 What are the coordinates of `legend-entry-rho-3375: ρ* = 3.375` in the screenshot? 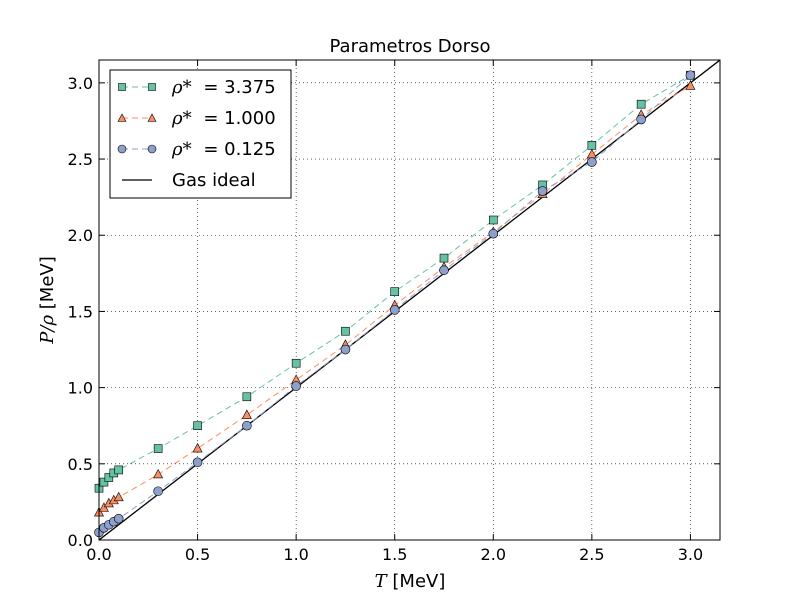 It's located at (197, 87).